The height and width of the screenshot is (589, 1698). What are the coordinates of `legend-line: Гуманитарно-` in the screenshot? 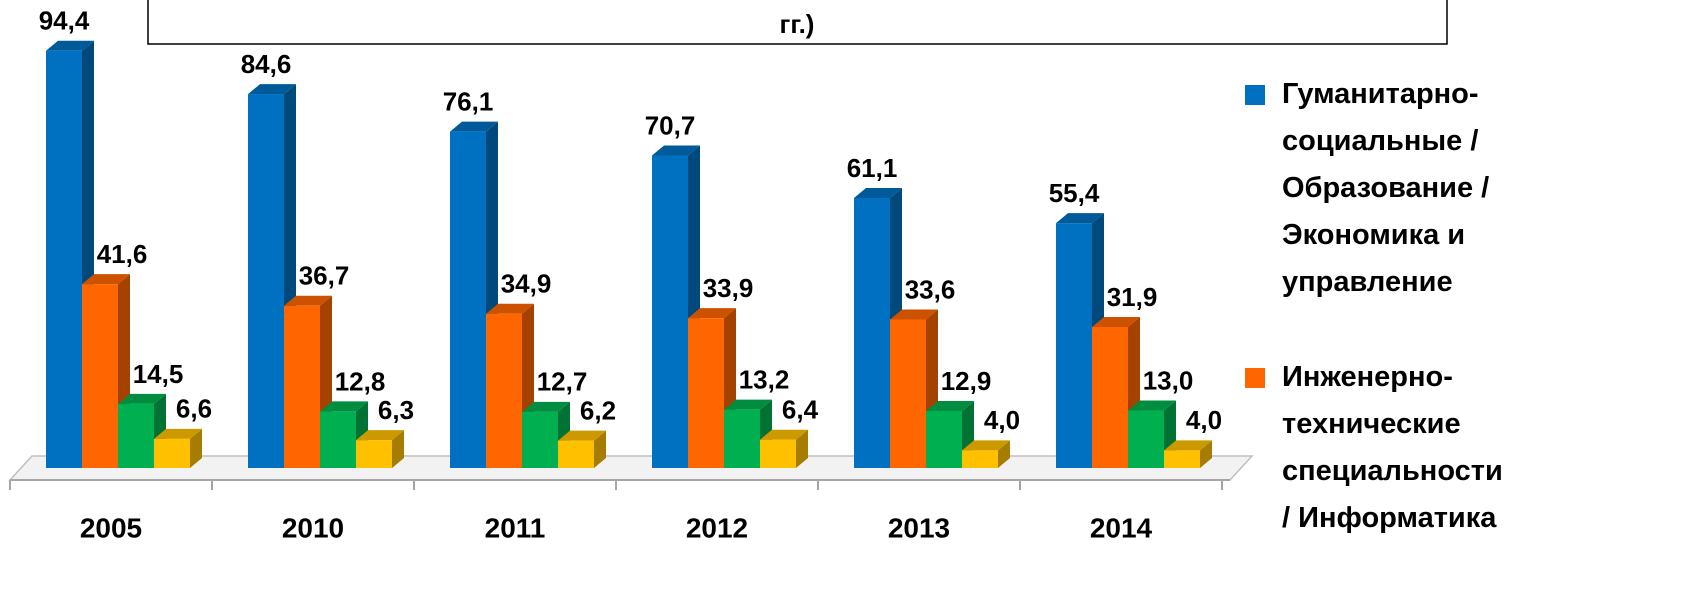 It's located at (1380, 94).